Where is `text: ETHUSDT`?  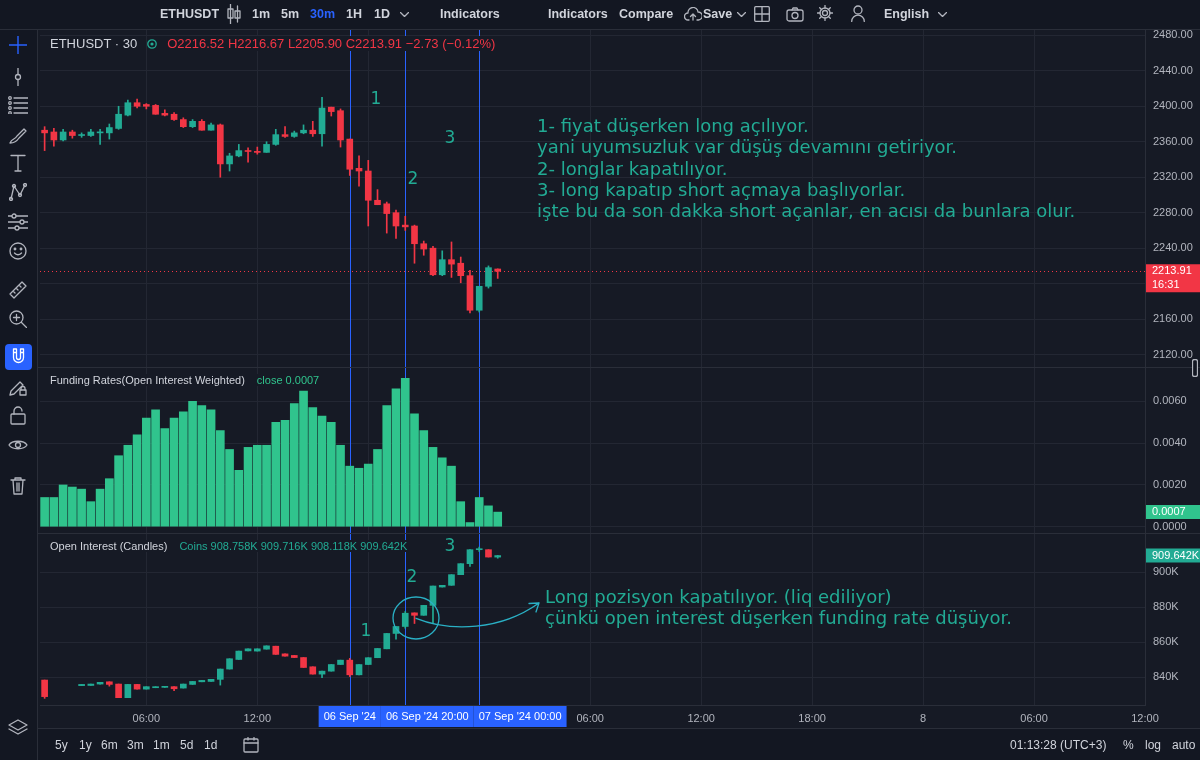
text: ETHUSDT is located at coordinates (190, 14).